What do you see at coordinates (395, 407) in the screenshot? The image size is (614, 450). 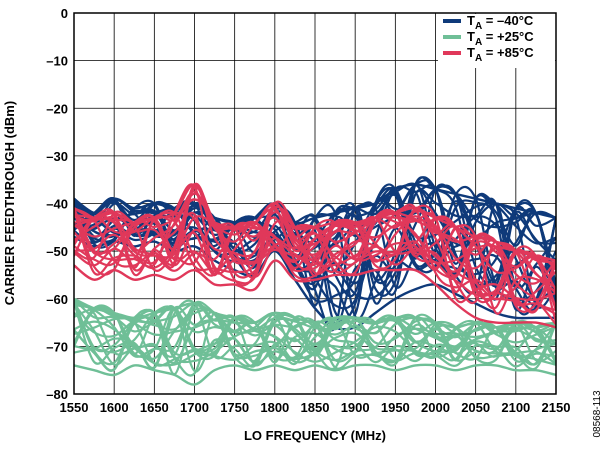 I see `x-tick-label: 1950` at bounding box center [395, 407].